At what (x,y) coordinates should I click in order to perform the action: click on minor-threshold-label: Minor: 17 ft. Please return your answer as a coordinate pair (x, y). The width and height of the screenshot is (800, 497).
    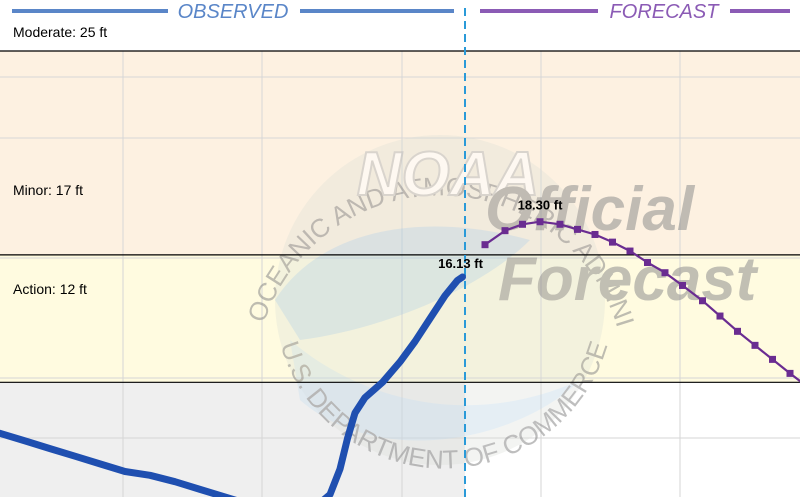
    Looking at the image, I should click on (48, 190).